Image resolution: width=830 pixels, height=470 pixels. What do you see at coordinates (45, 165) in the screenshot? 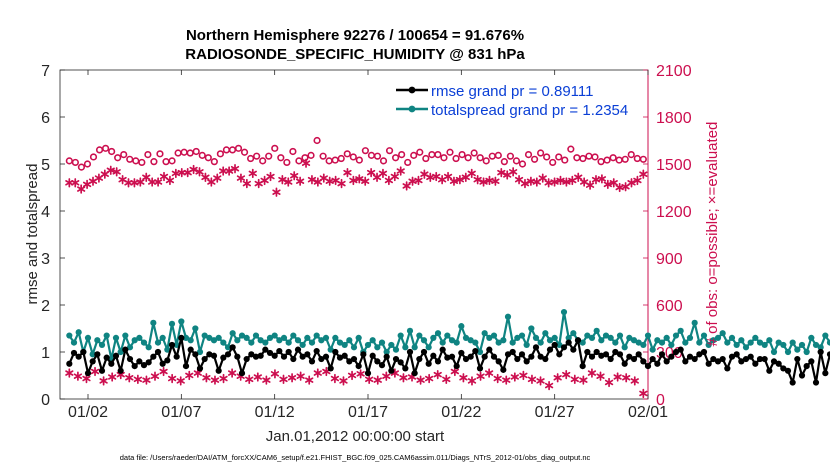
I see `left-tick-label: 5` at bounding box center [45, 165].